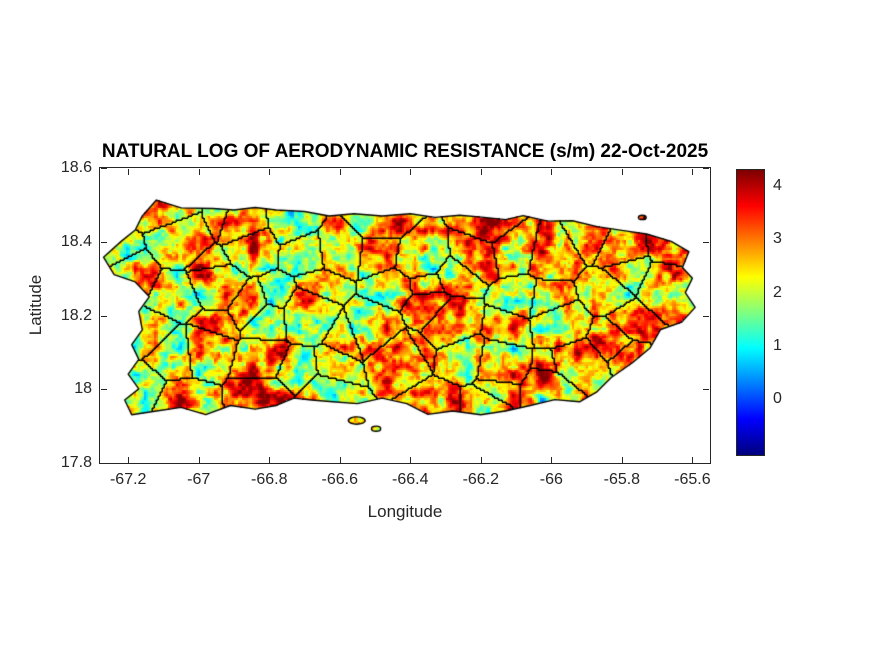 This screenshot has height=656, width=875. What do you see at coordinates (410, 479) in the screenshot?
I see `x-tick-label: -66.4` at bounding box center [410, 479].